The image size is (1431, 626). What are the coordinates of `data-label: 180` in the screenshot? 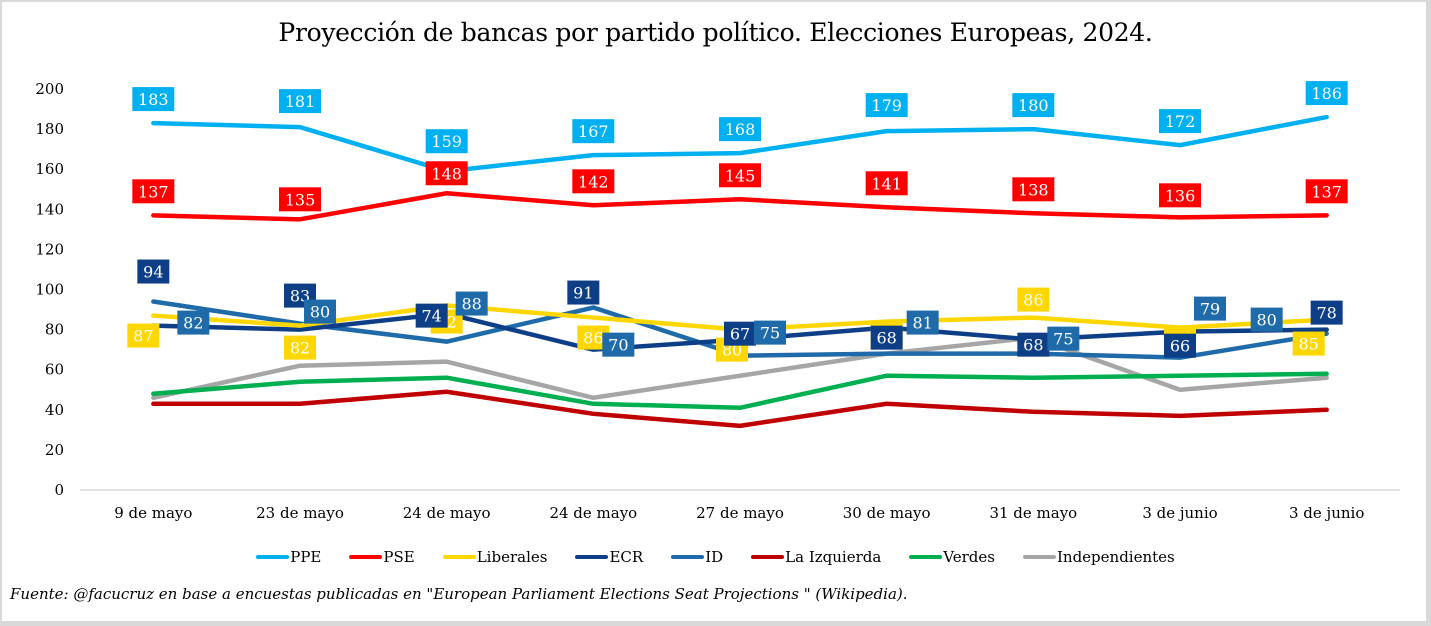 It's located at (1033, 105).